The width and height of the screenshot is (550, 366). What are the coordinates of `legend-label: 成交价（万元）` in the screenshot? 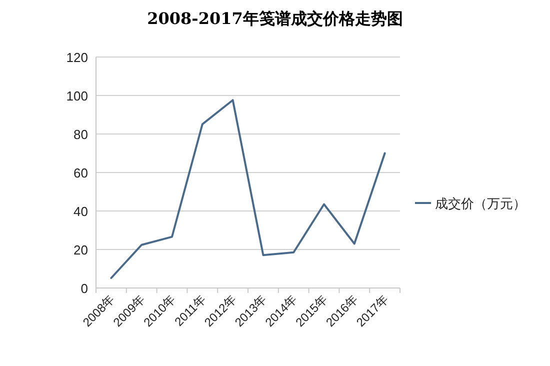 It's located at (480, 203).